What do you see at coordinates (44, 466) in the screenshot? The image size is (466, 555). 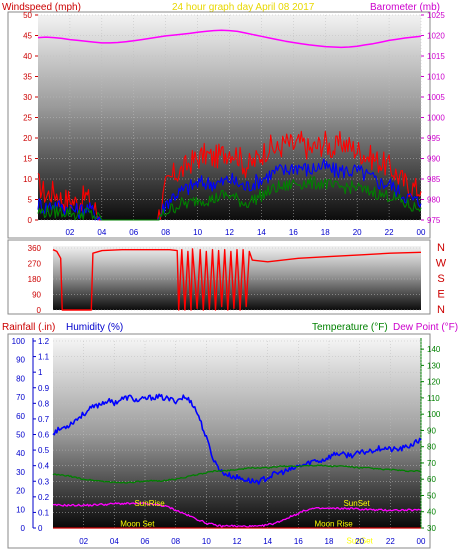 I see `rain-tick-label: 0.4` at bounding box center [44, 466].